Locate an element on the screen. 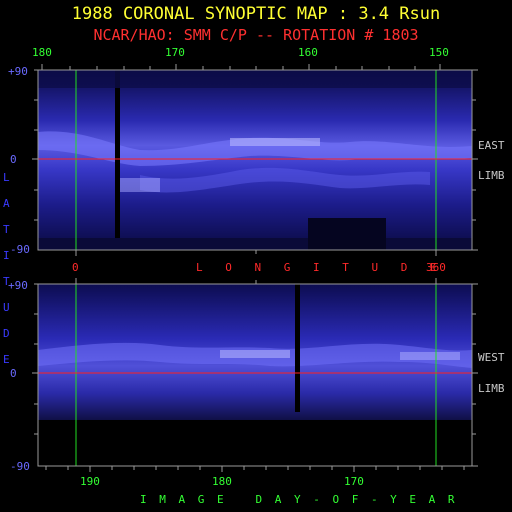  longitude-tick-360: 360 is located at coordinates (436, 267).